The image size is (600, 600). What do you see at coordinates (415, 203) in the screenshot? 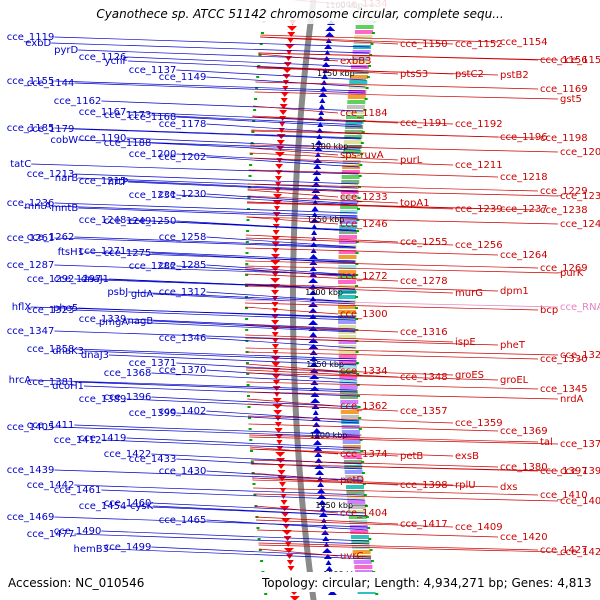
I see `gene-label-right: topA1` at bounding box center [415, 203].